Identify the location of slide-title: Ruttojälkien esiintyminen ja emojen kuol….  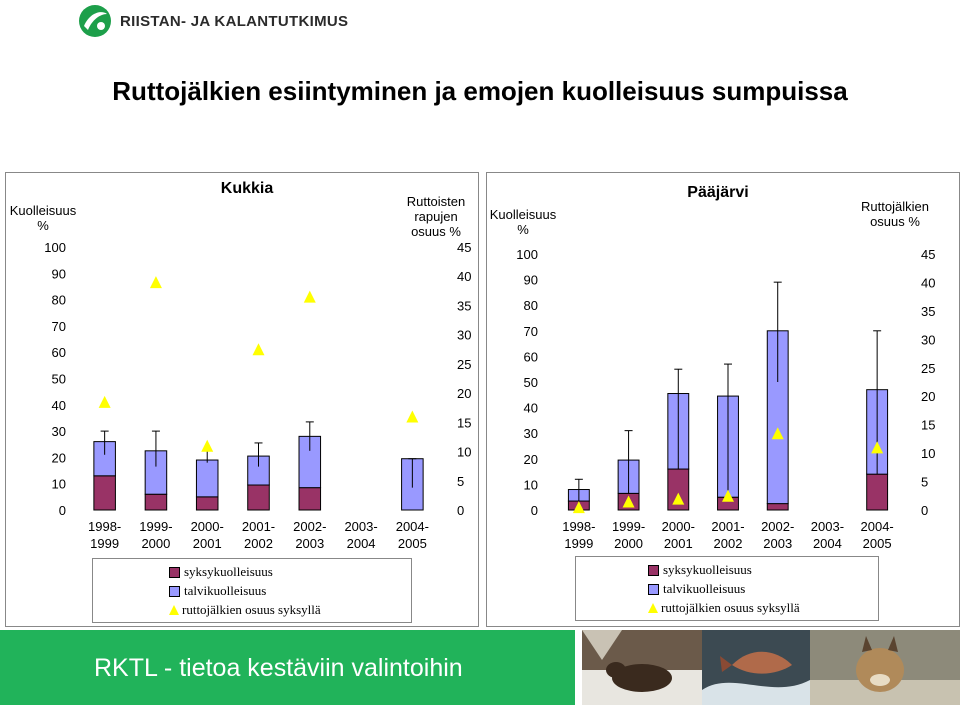
(480, 91).